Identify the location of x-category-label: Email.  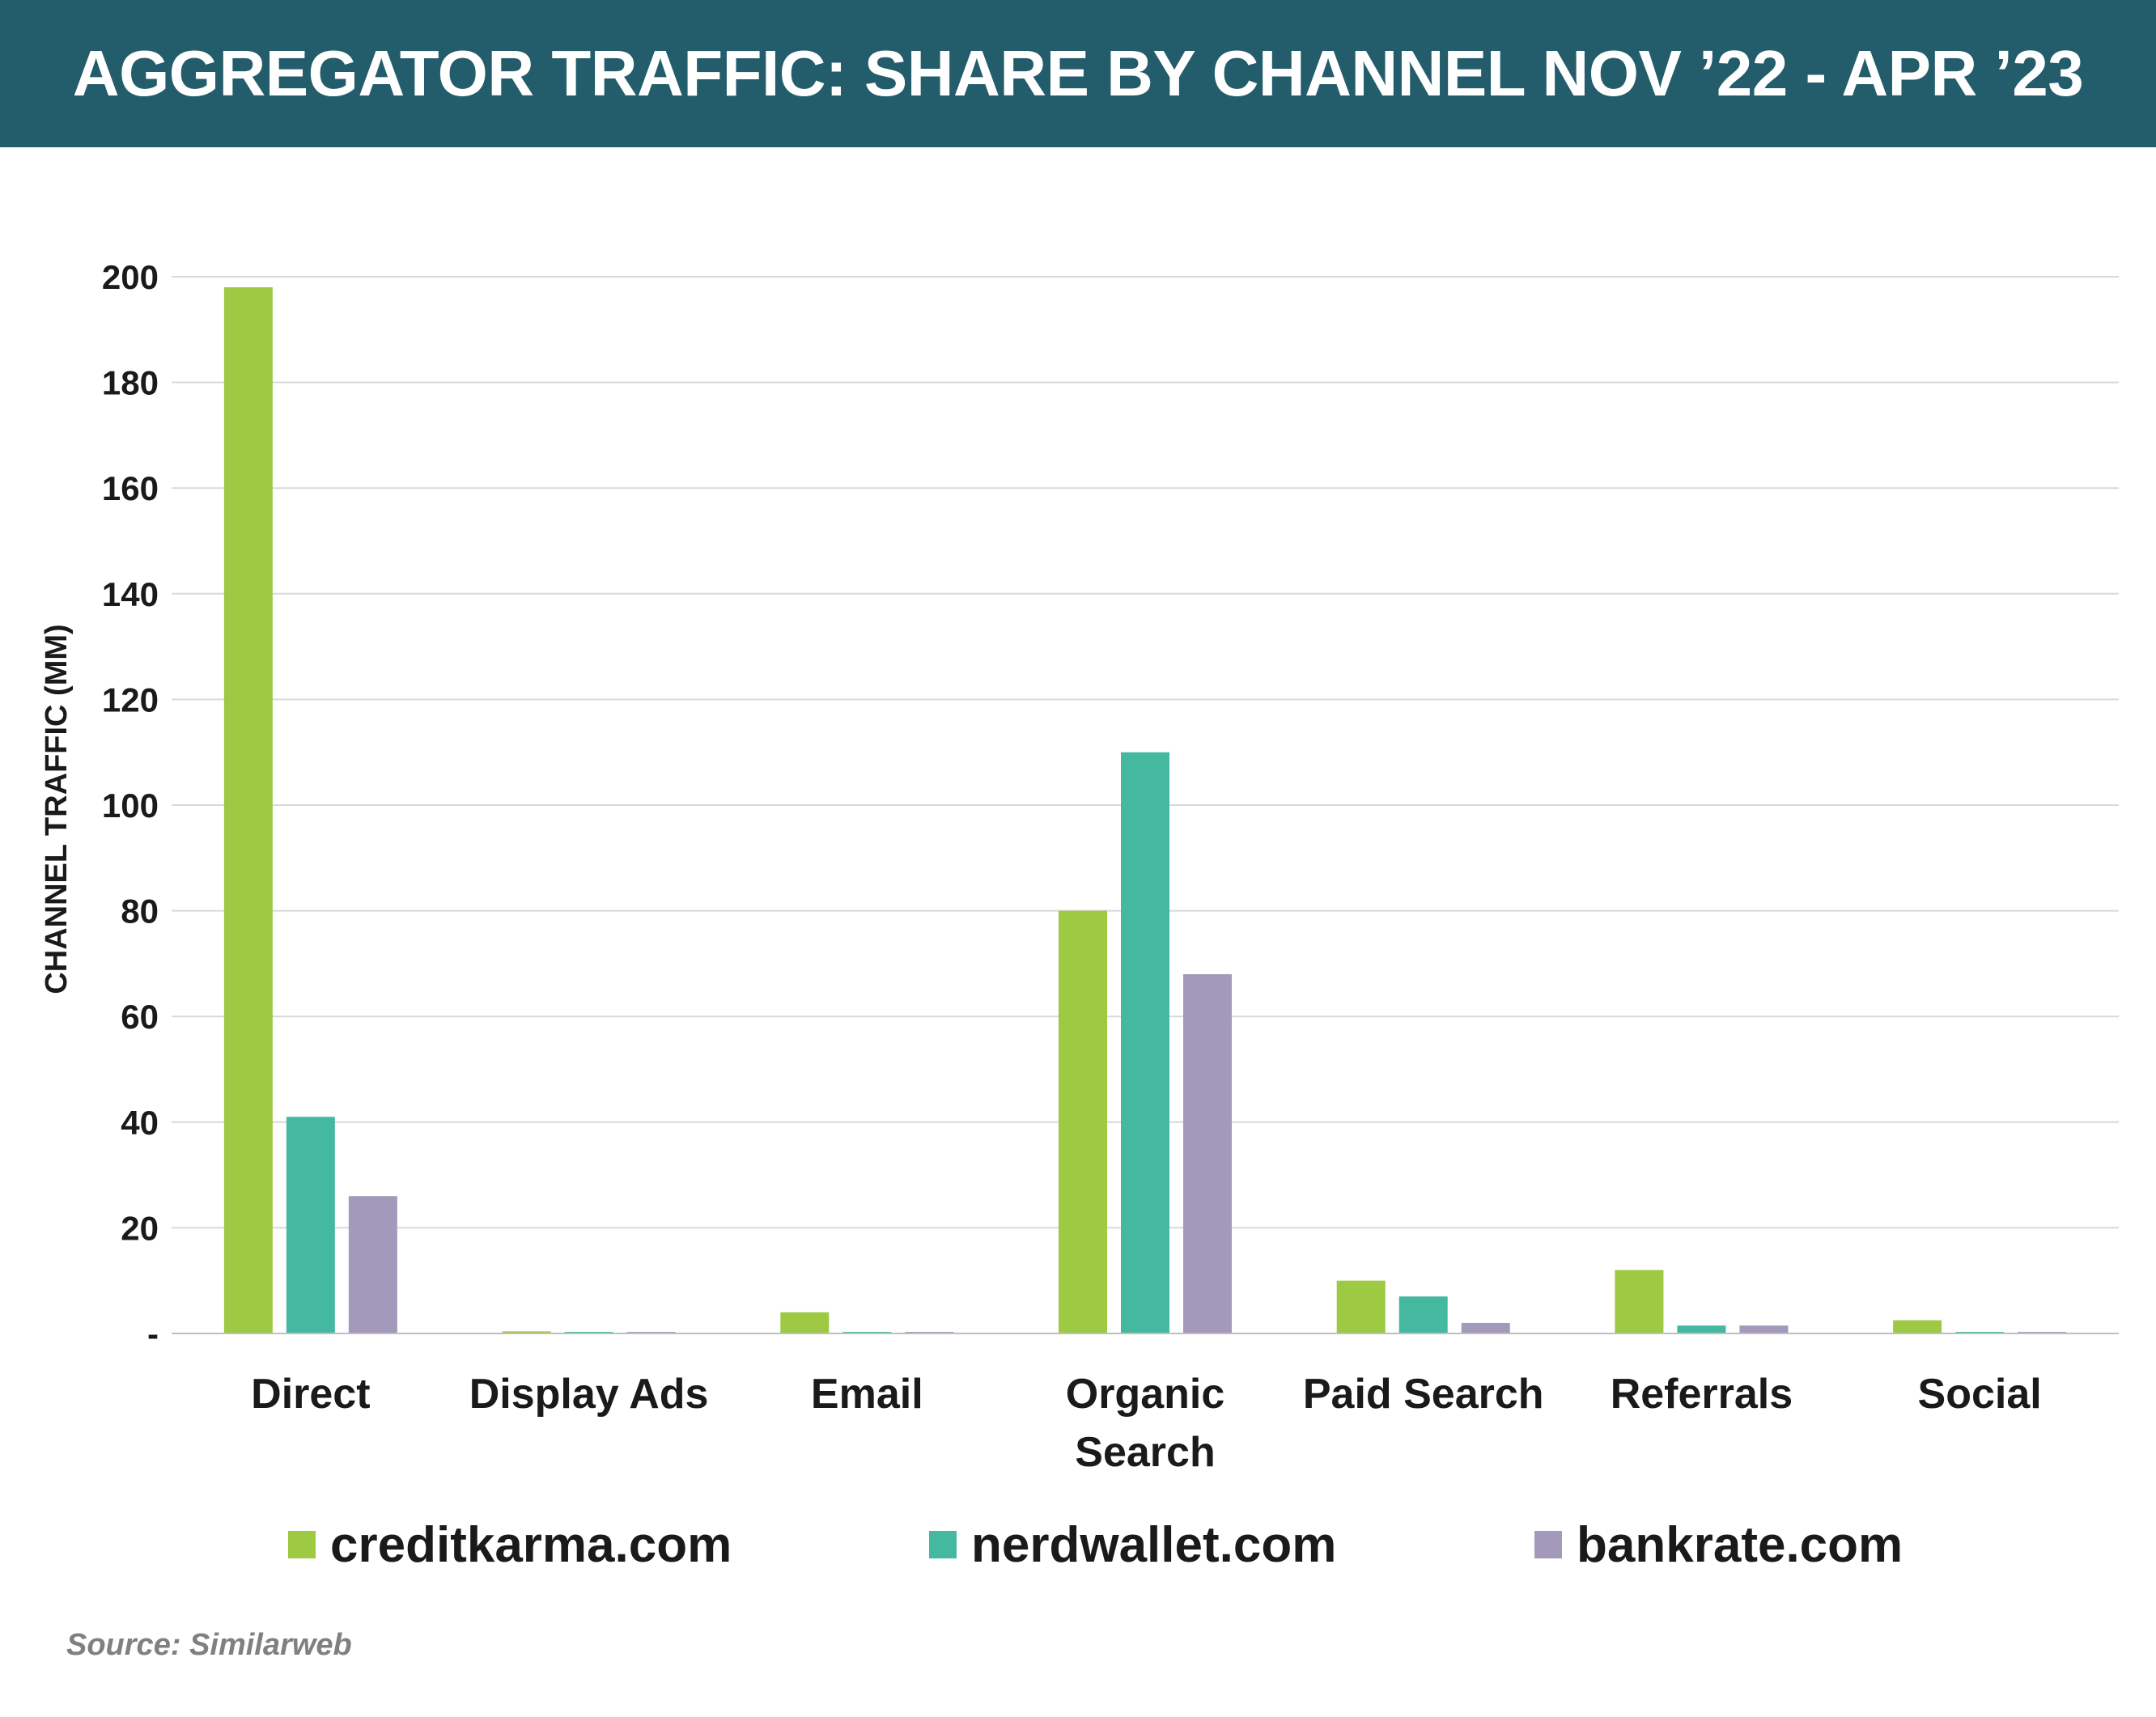
(867, 1395).